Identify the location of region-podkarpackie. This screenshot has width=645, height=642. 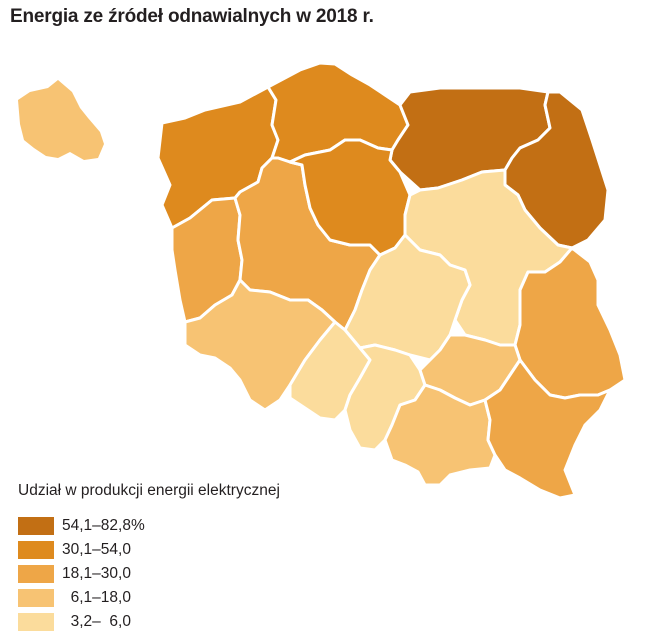
(547, 429).